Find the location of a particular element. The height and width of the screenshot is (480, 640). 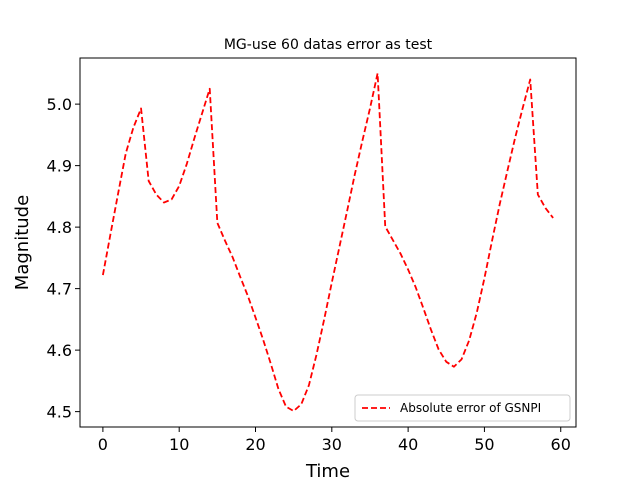

x-tick-label: 10 is located at coordinates (179, 444).